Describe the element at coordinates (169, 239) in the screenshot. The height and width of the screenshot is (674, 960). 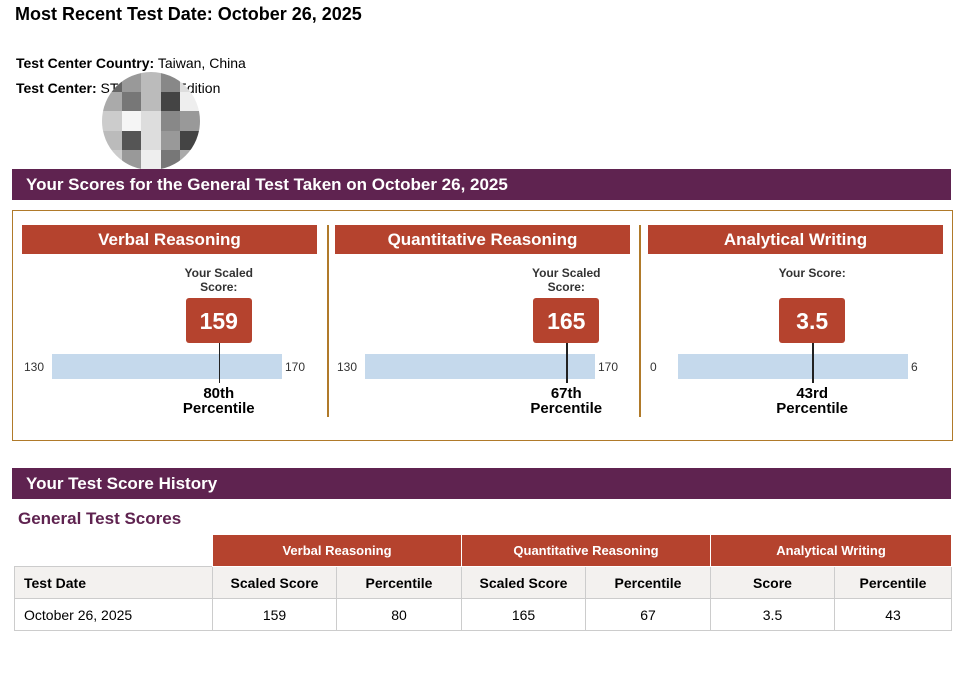
I see `section-title: Verbal Reasoning` at that location.